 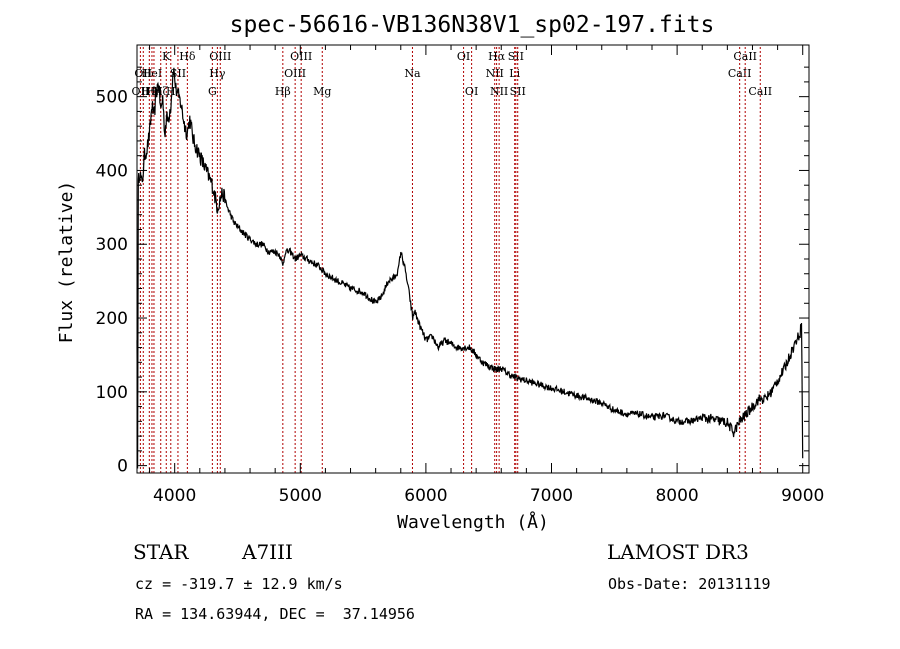 I want to click on line-label-6: K, so click(x=166, y=56).